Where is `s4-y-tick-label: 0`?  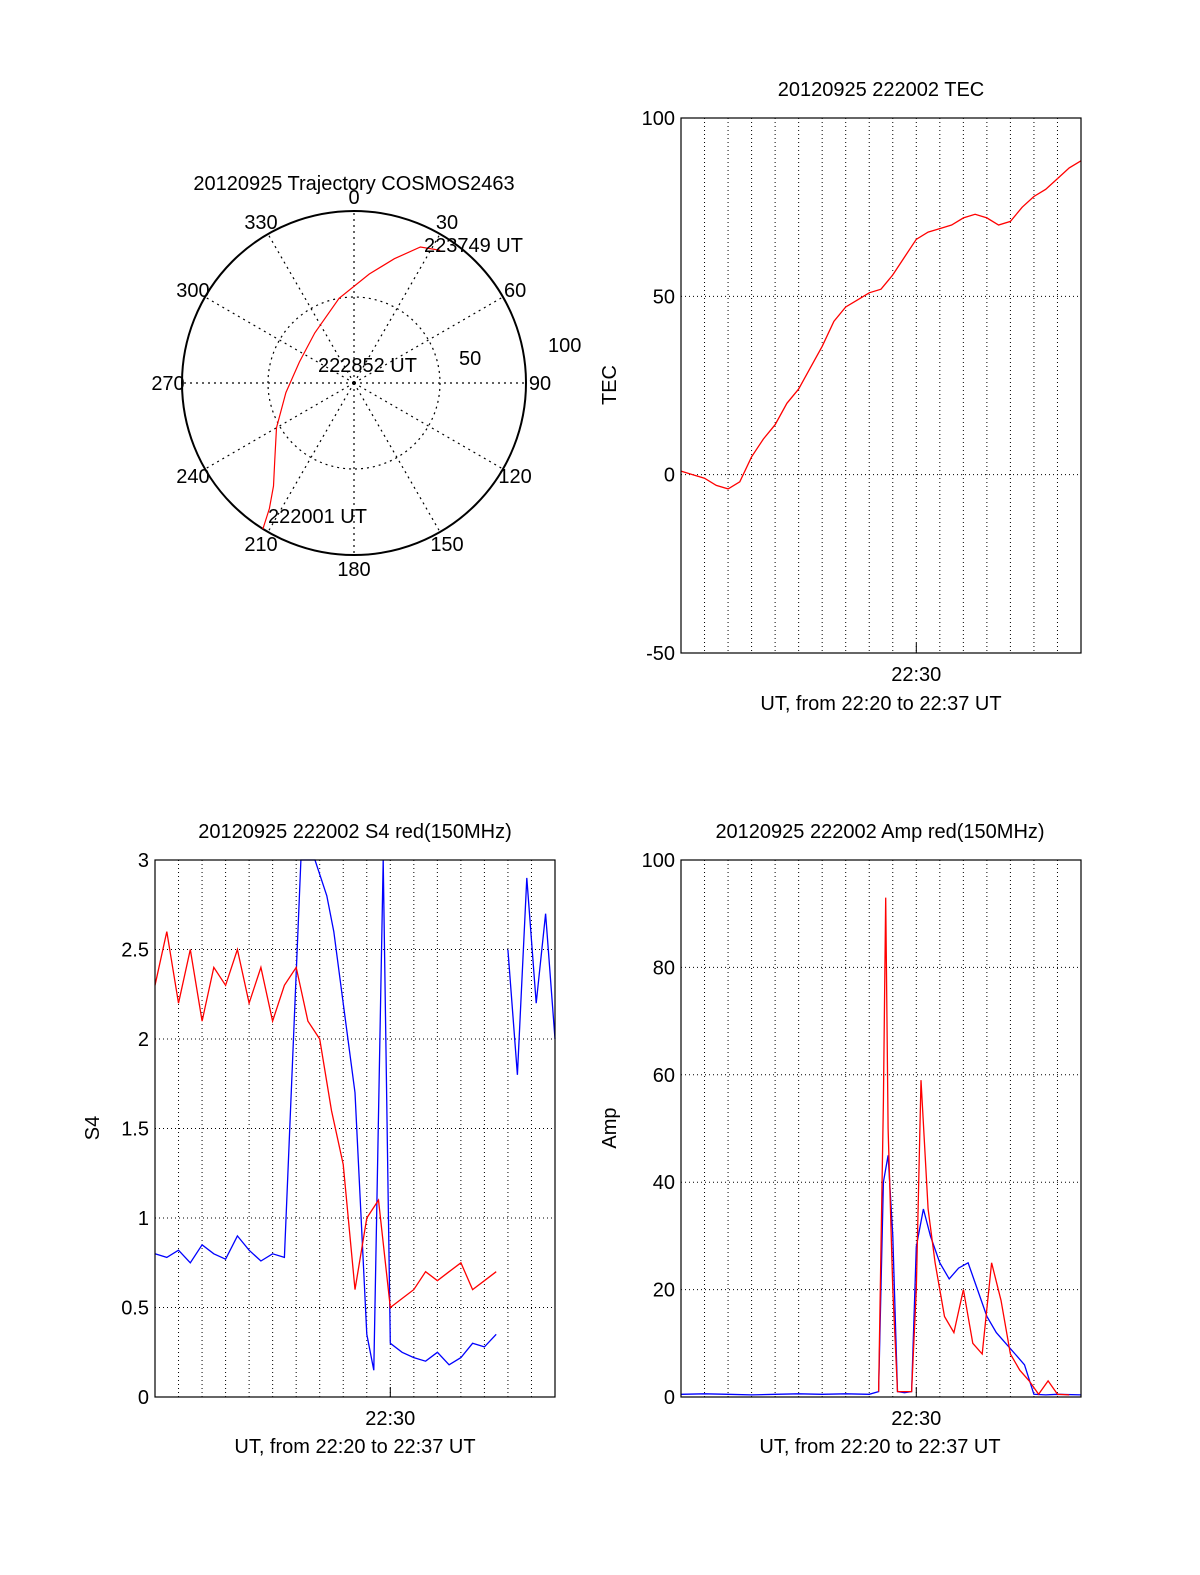 s4-y-tick-label: 0 is located at coordinates (143, 1398).